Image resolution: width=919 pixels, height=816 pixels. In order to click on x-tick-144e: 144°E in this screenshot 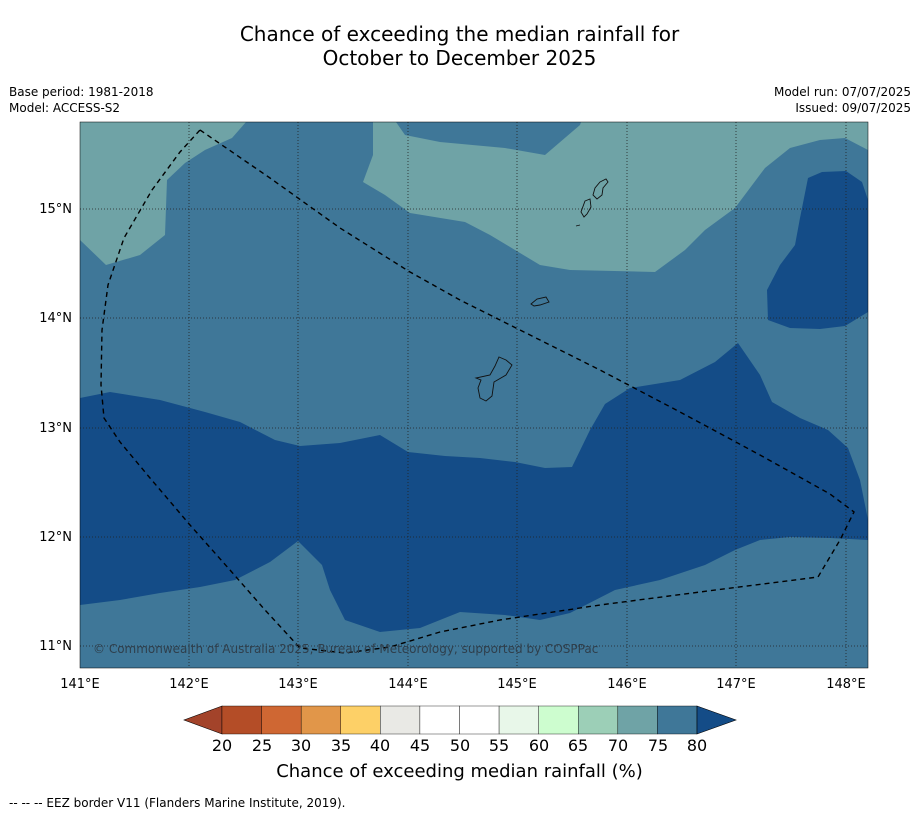, I will do `click(408, 684)`.